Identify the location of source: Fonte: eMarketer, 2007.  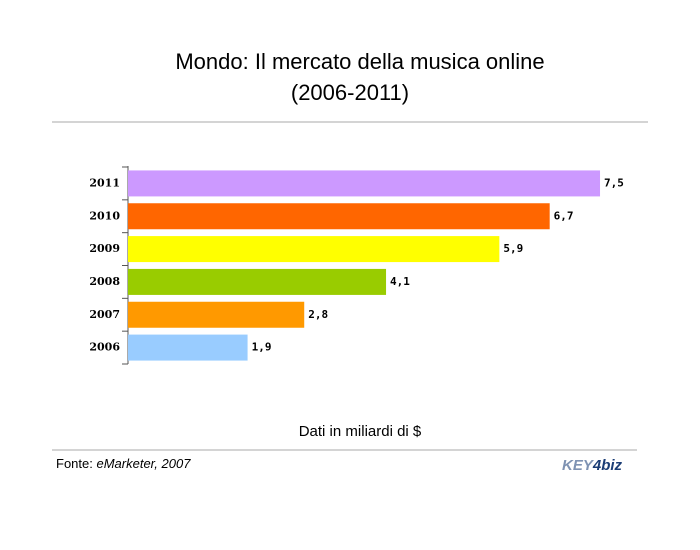
(123, 463).